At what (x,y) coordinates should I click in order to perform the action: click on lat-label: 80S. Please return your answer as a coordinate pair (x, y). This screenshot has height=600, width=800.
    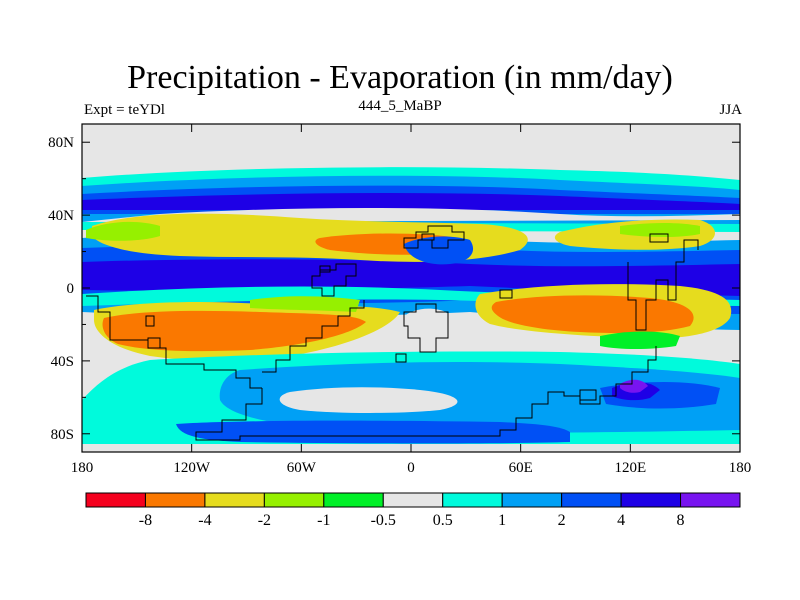
    Looking at the image, I should click on (62, 435).